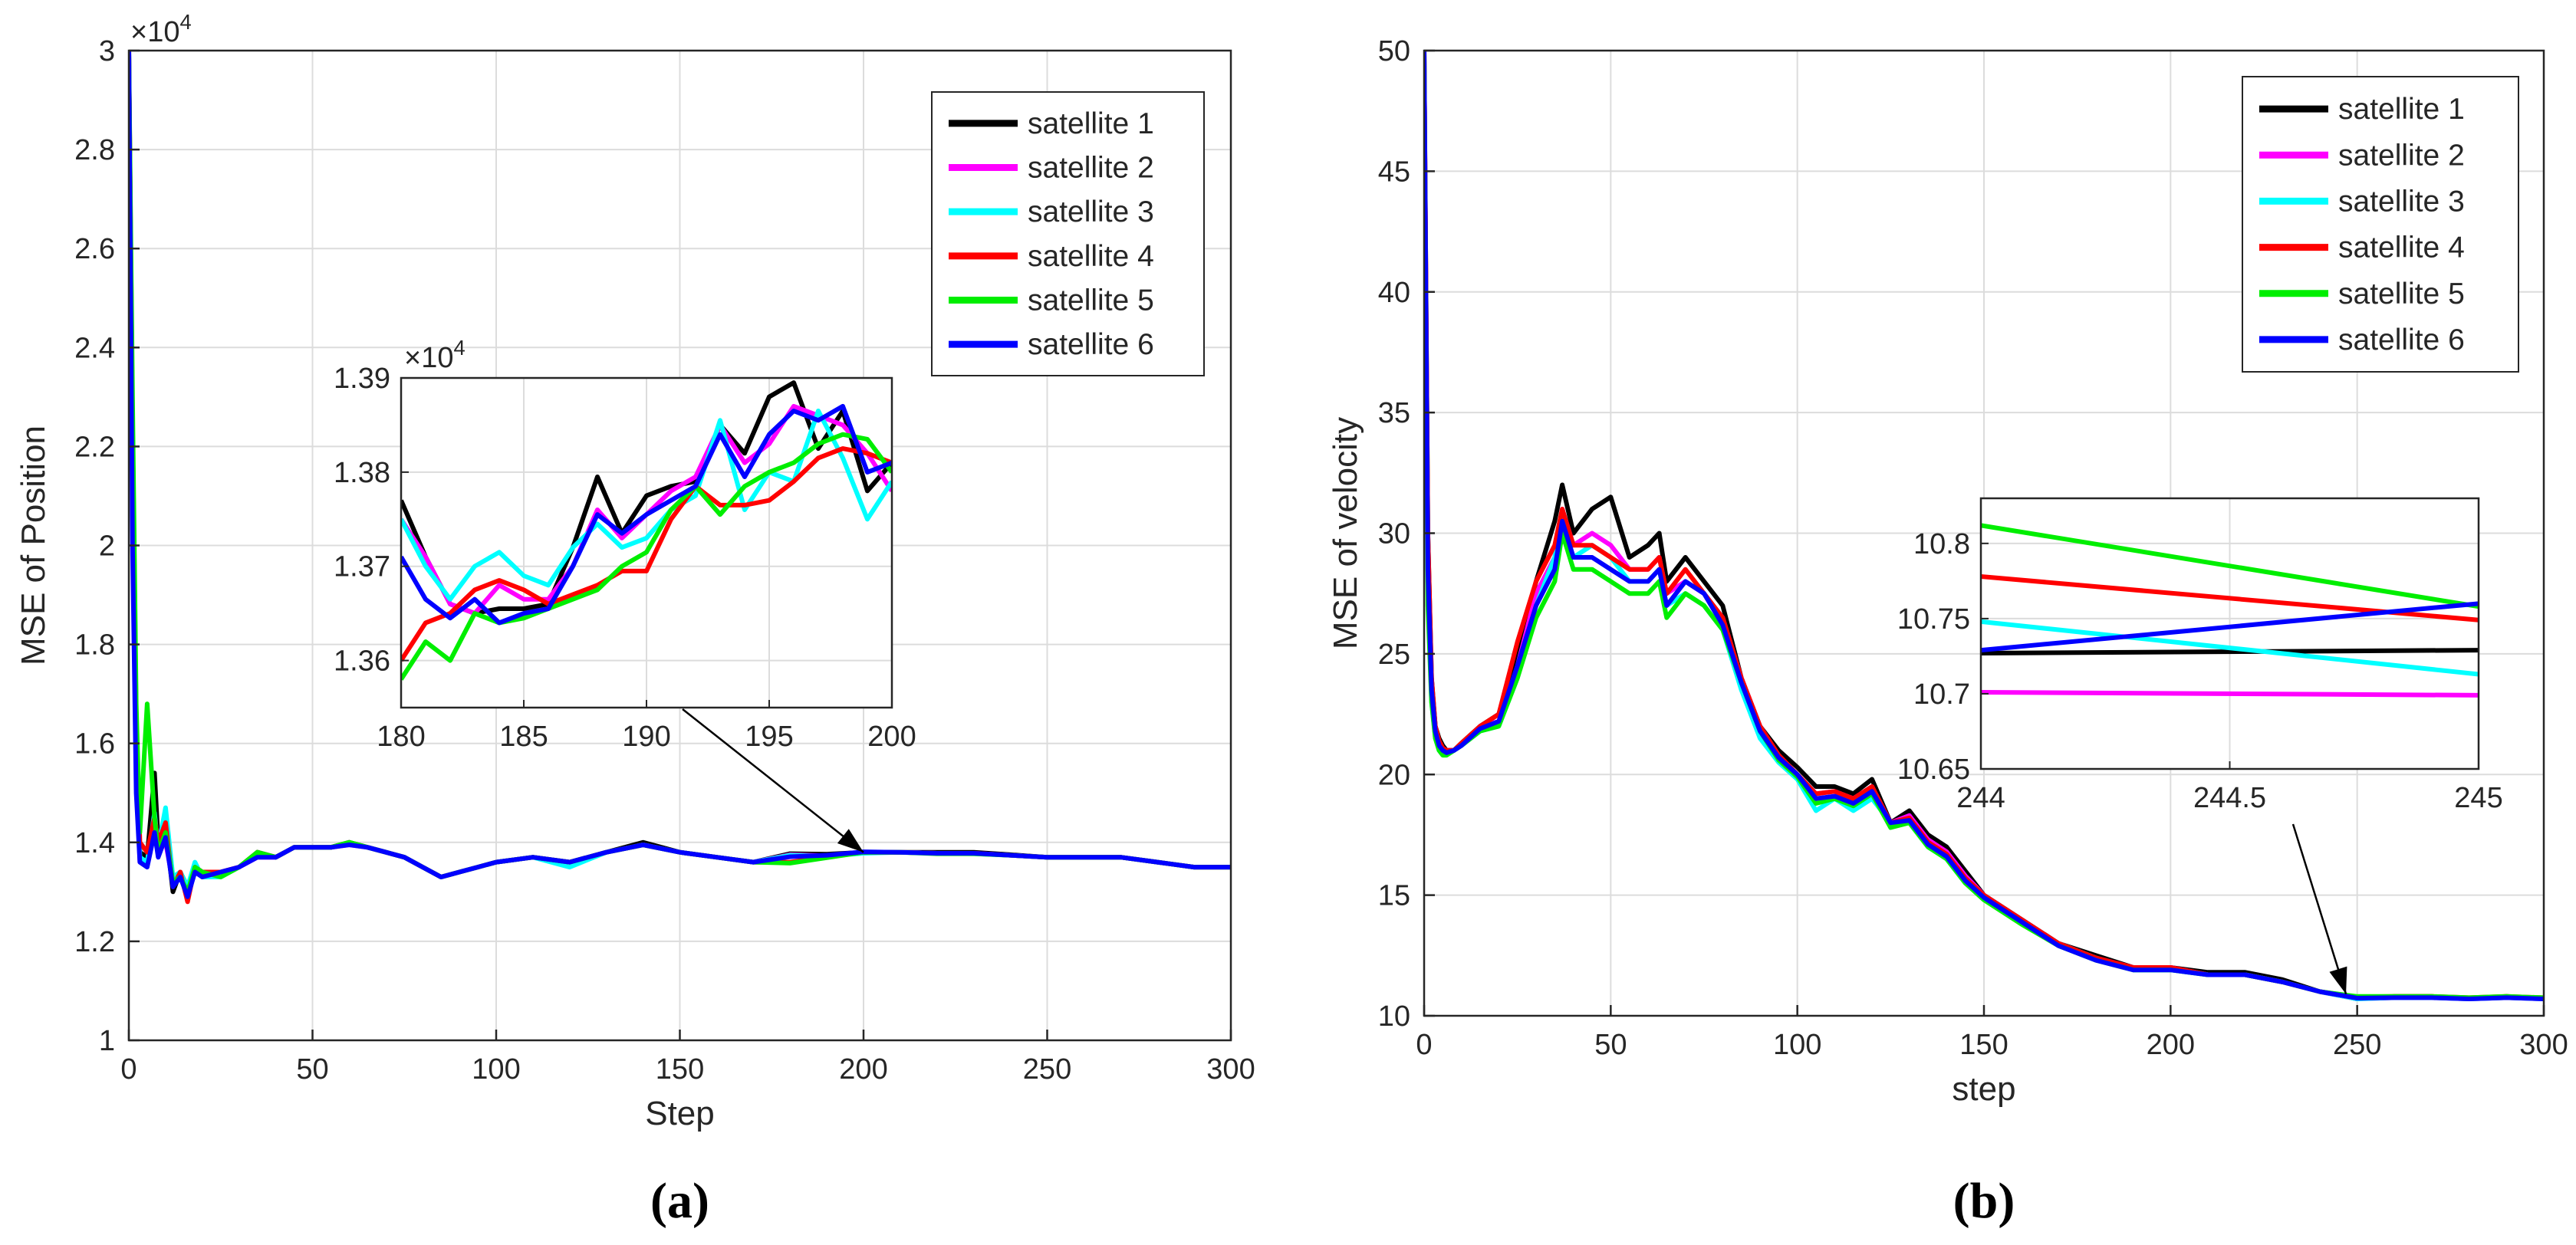 Image resolution: width=2576 pixels, height=1245 pixels. Describe the element at coordinates (94, 645) in the screenshot. I see `y-tick-label: 1.8` at that location.